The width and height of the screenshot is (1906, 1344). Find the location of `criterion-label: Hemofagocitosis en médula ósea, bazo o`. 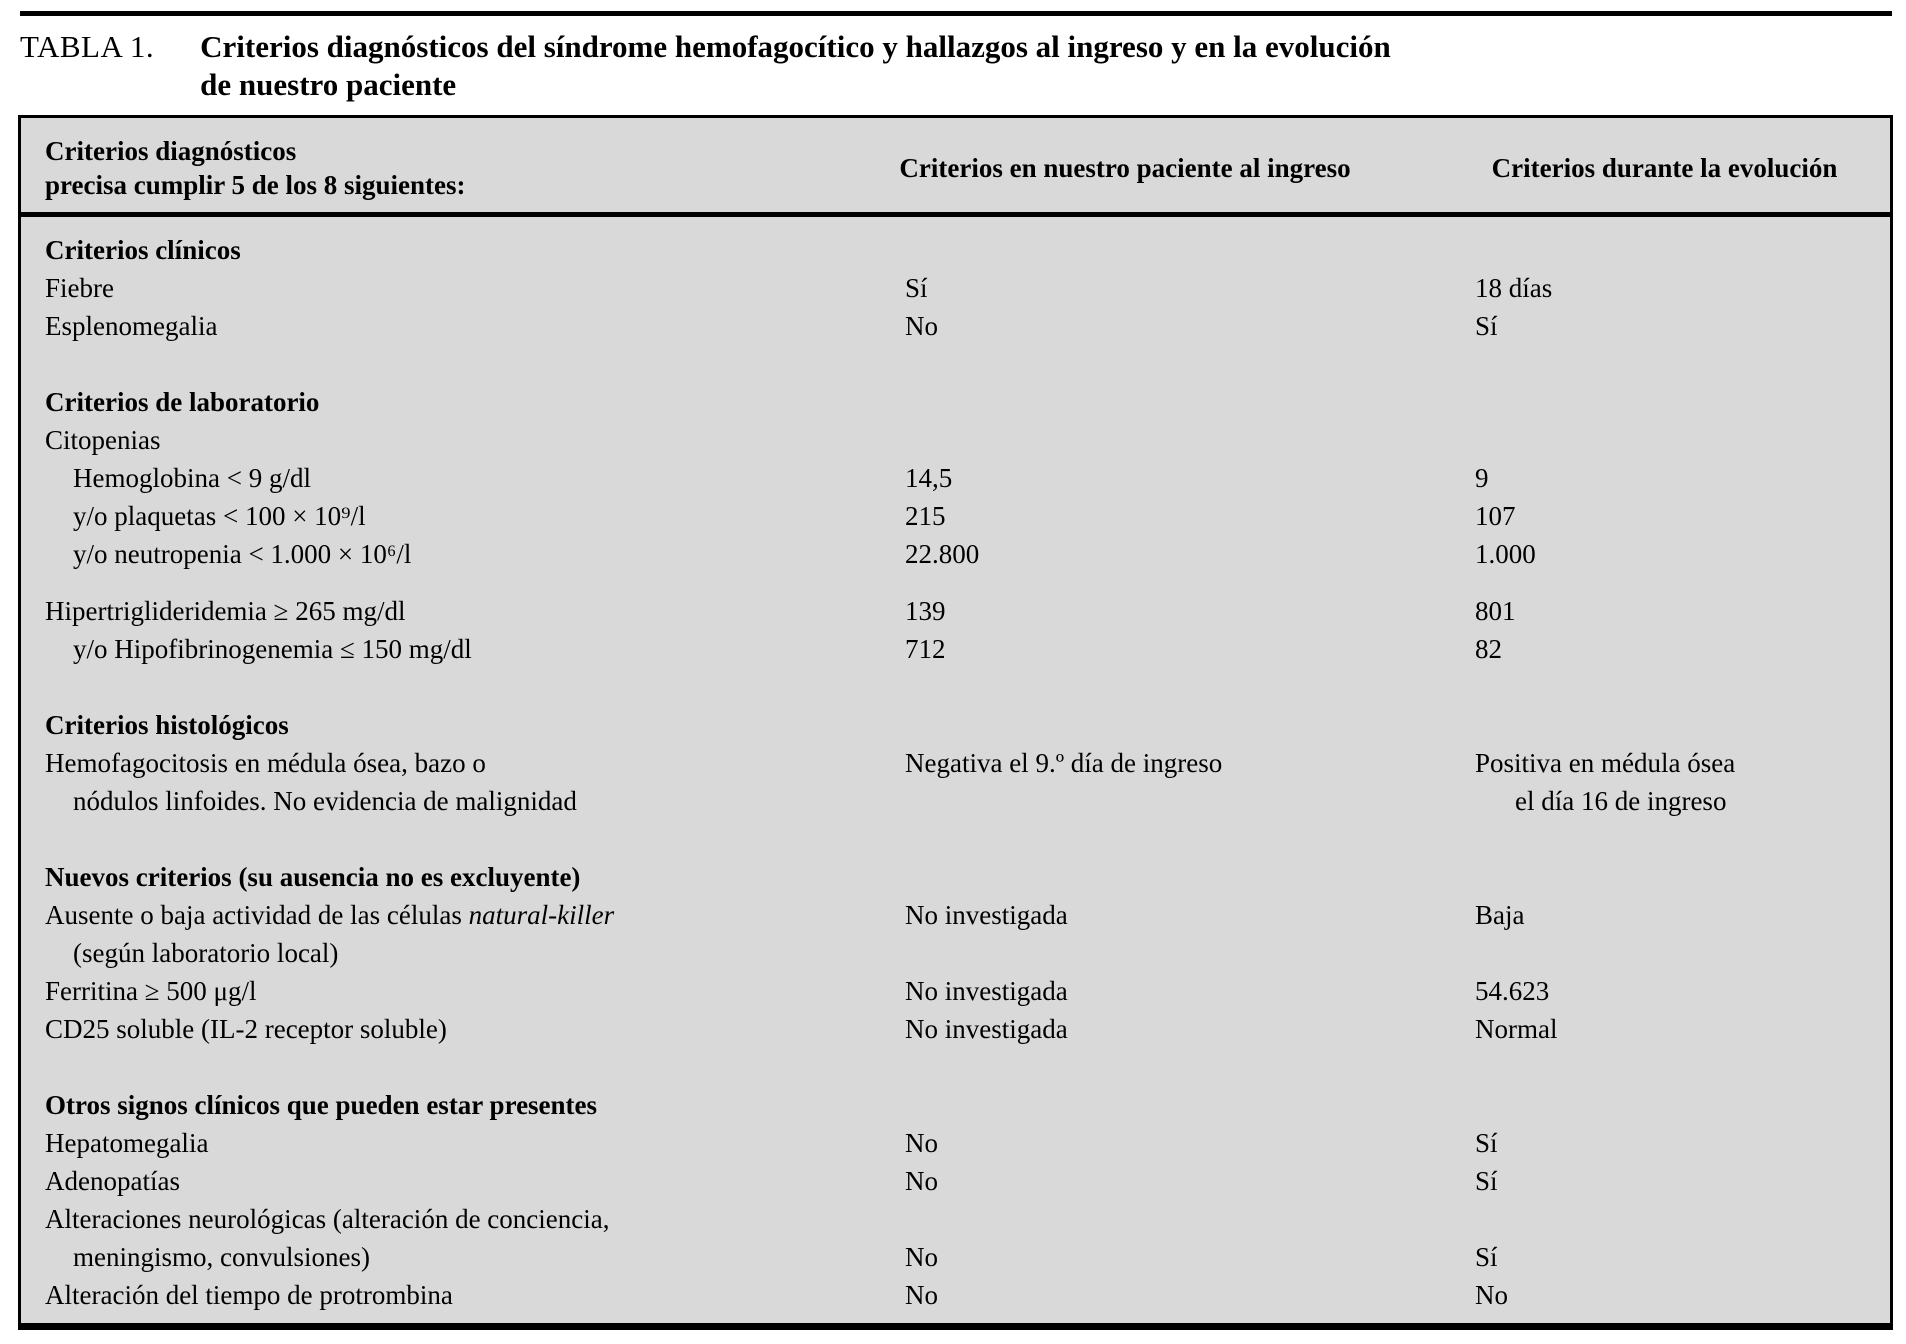

criterion-label: Hemofagocitosis en médula ósea, bazo o is located at coordinates (465, 763).